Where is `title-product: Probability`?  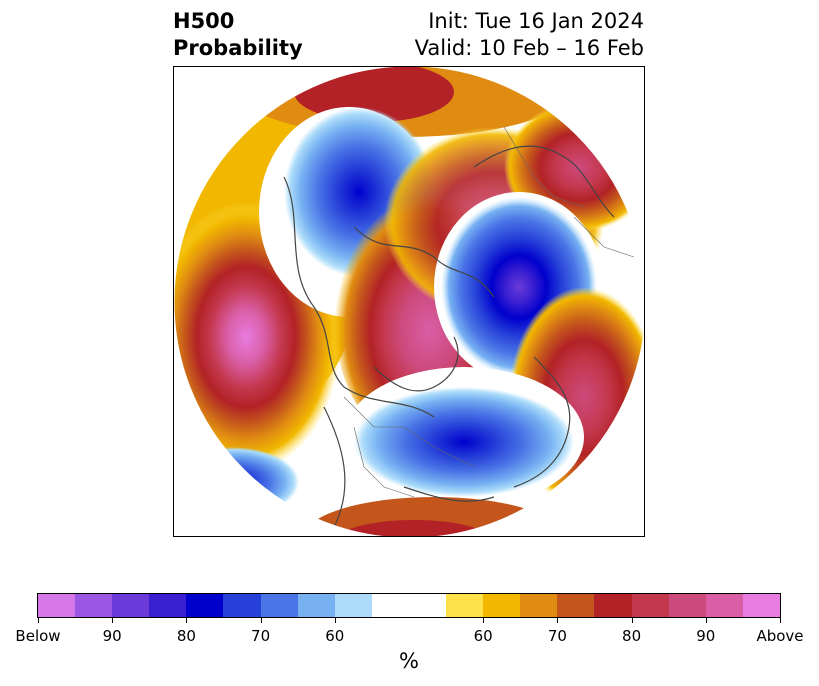 title-product: Probability is located at coordinates (238, 48).